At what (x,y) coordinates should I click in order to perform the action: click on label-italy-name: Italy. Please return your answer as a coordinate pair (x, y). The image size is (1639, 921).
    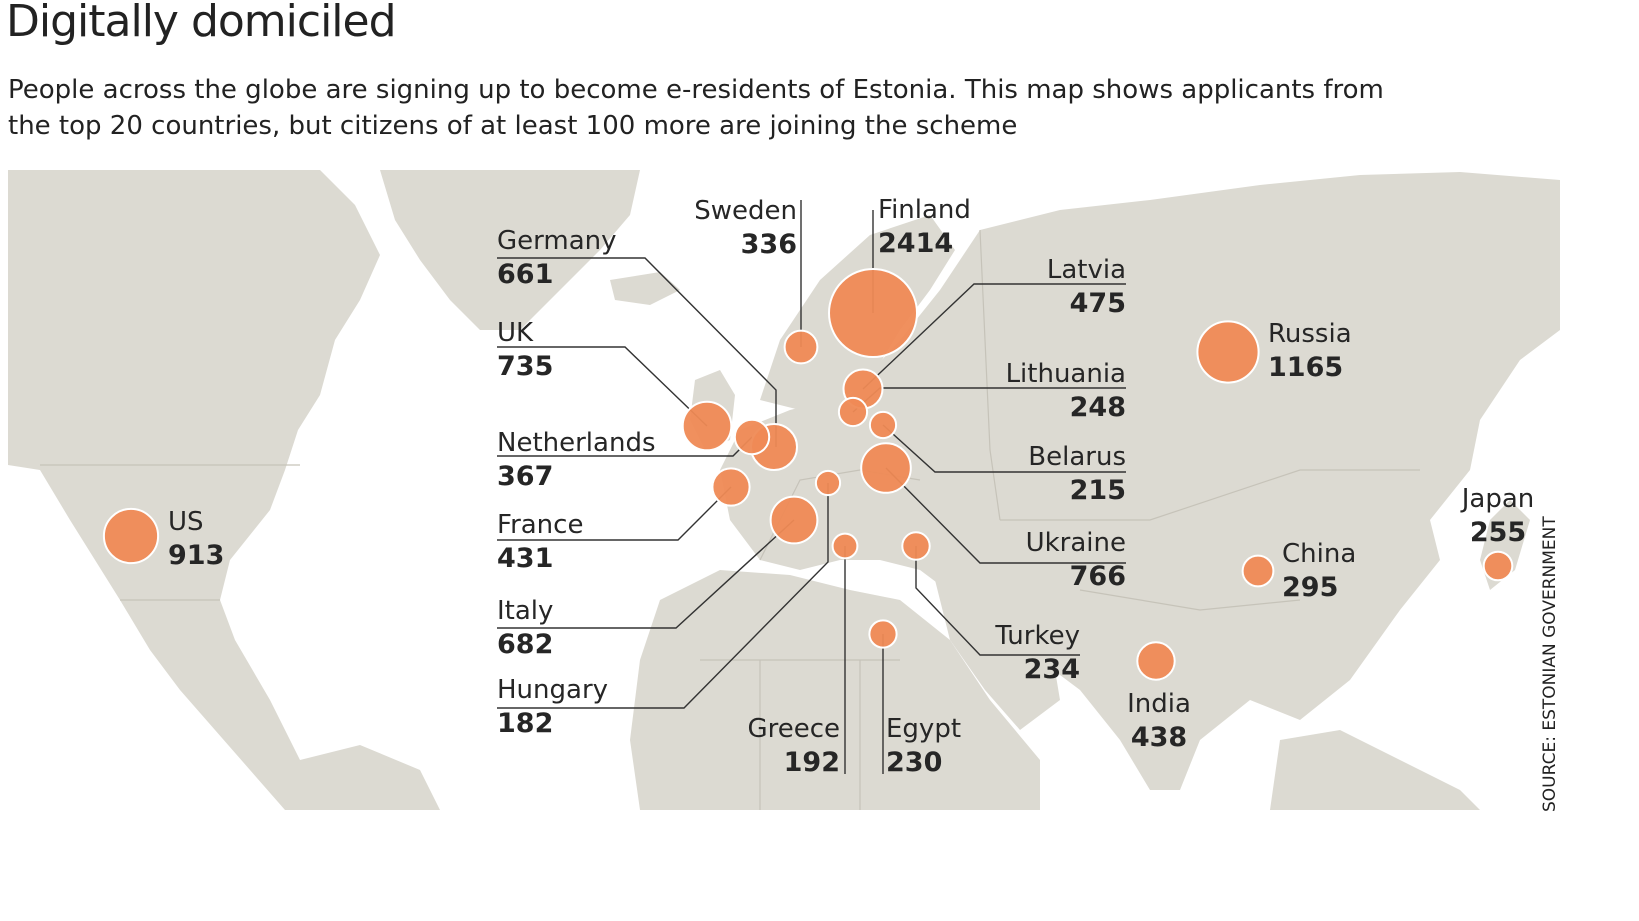
    Looking at the image, I should click on (525, 611).